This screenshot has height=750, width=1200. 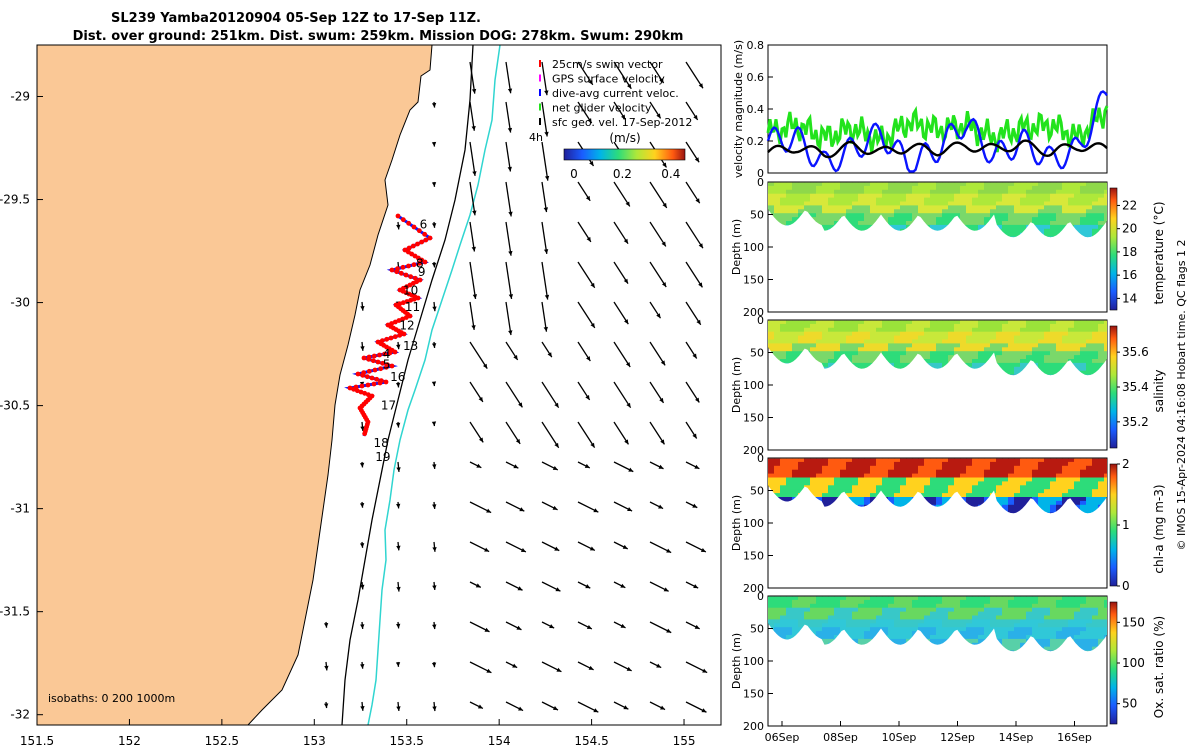 What do you see at coordinates (372, 378) in the screenshot?
I see `track-marker` at bounding box center [372, 378].